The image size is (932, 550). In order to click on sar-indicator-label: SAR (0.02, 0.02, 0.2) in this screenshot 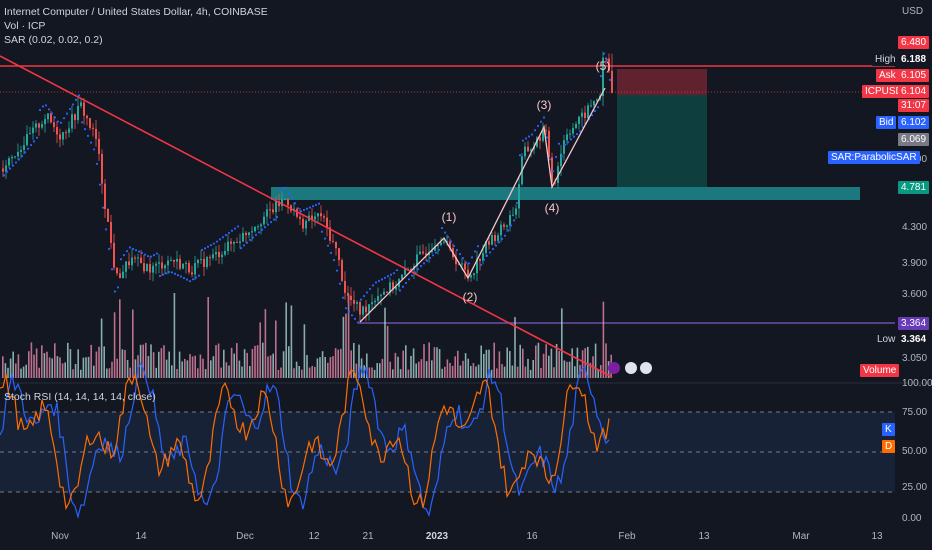, I will do `click(53, 40)`.